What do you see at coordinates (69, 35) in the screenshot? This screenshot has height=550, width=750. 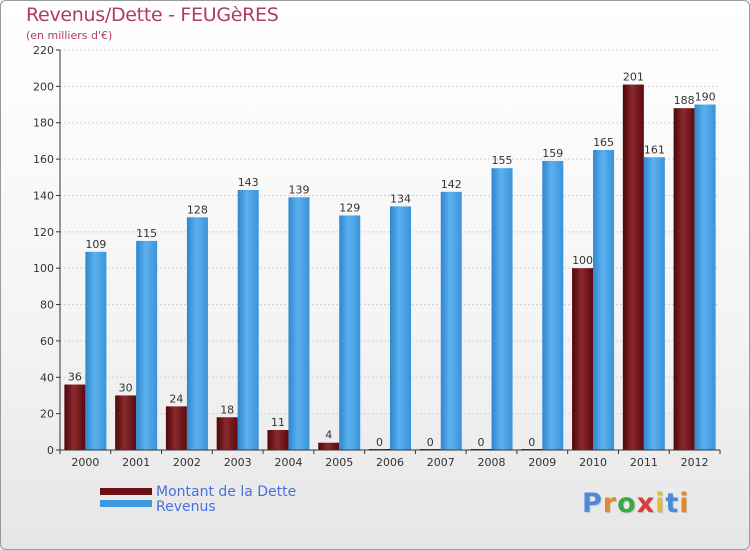 I see `chart-subtitle: (en milliers d'€)` at bounding box center [69, 35].